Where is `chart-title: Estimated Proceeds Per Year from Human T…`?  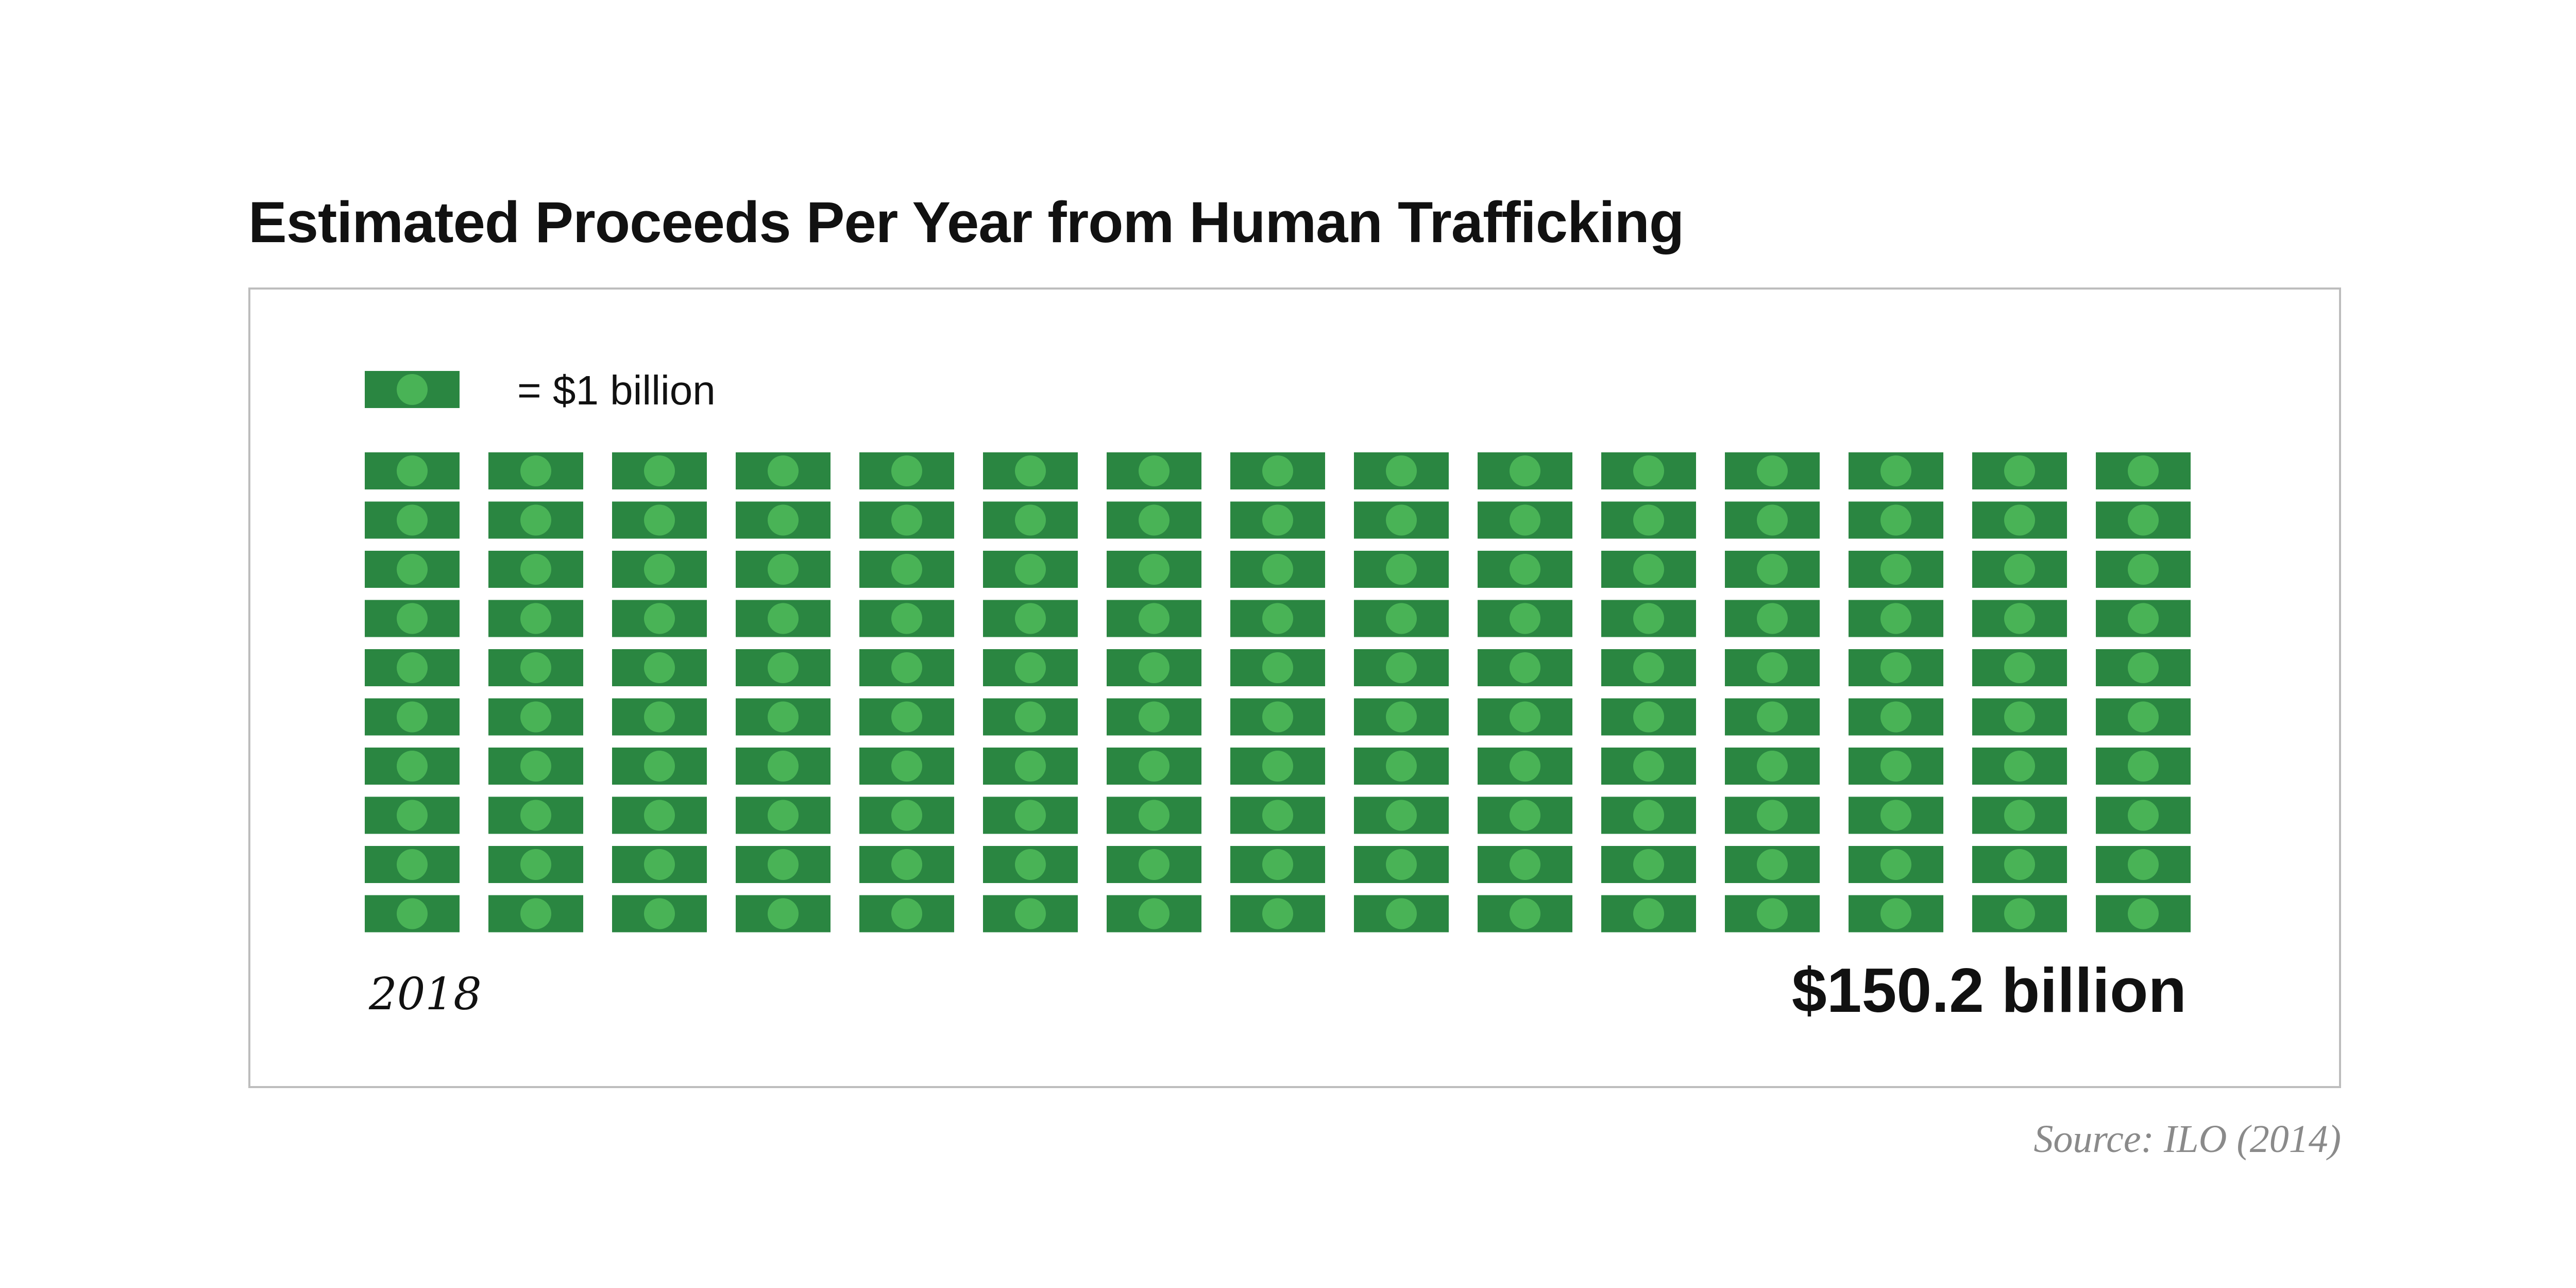
chart-title: Estimated Proceeds Per Year from Human T… is located at coordinates (966, 222).